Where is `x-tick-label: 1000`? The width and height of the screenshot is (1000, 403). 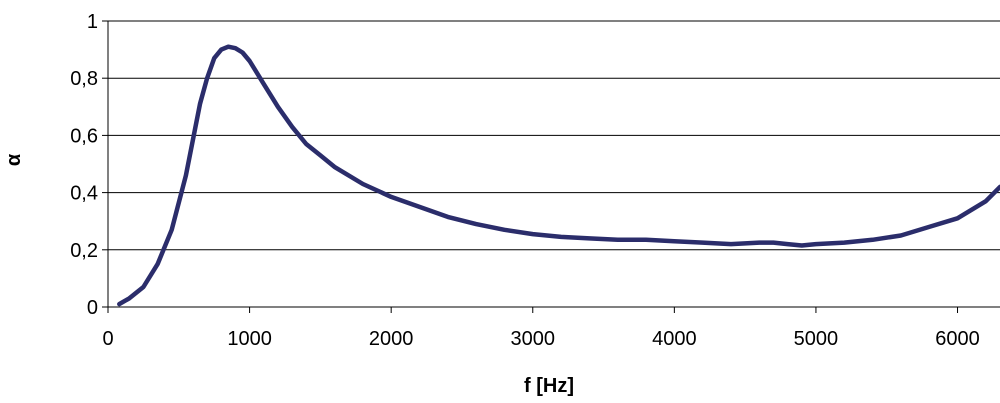
x-tick-label: 1000 is located at coordinates (249, 339).